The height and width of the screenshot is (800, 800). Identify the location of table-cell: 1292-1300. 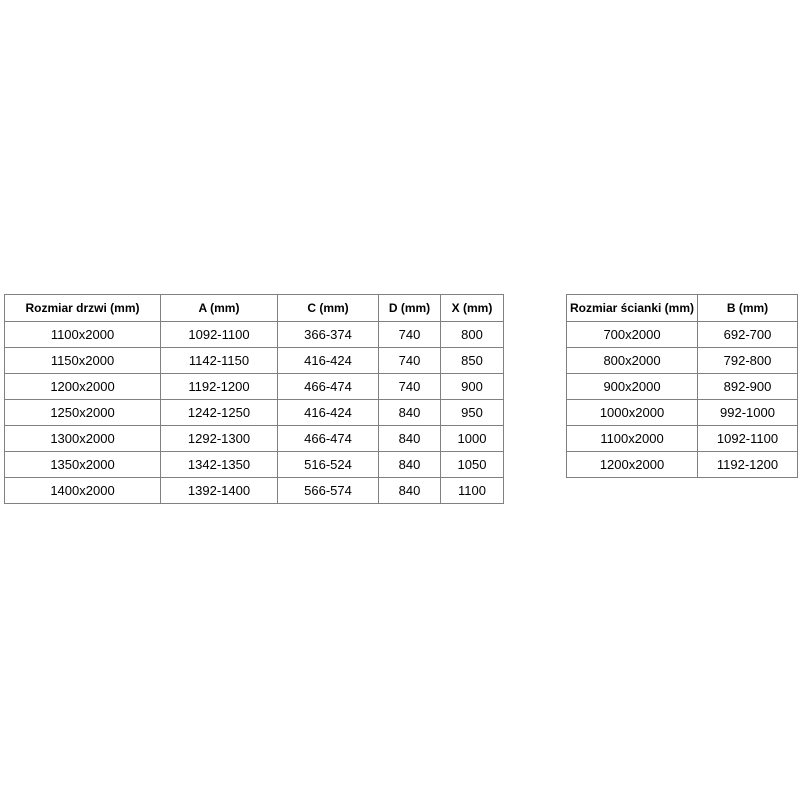
(219, 438).